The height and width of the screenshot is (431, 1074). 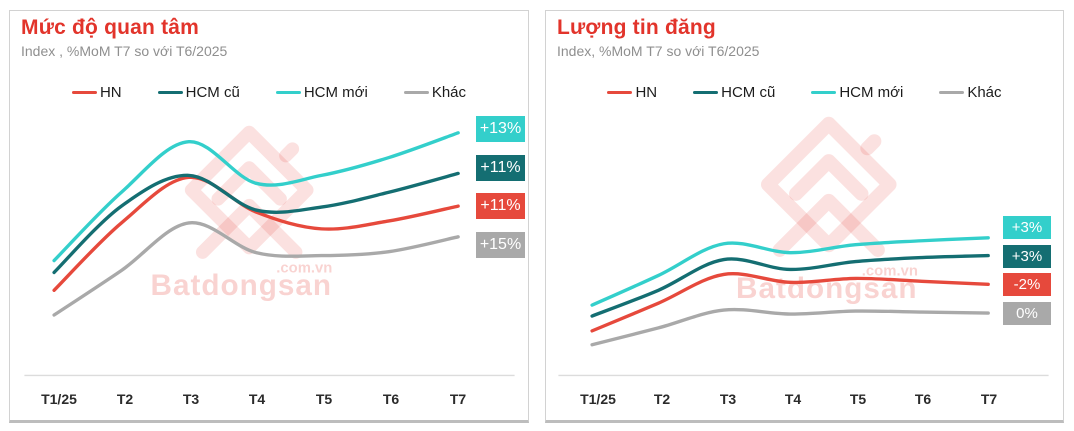 I want to click on series-lines, so click(x=790, y=291).